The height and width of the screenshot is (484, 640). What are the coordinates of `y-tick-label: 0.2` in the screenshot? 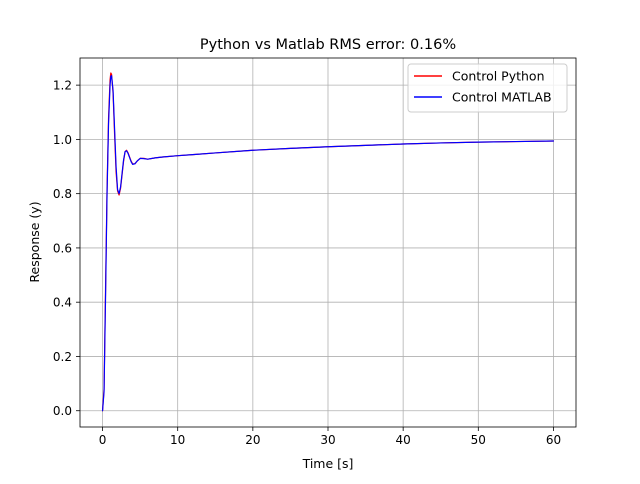 It's located at (62, 357).